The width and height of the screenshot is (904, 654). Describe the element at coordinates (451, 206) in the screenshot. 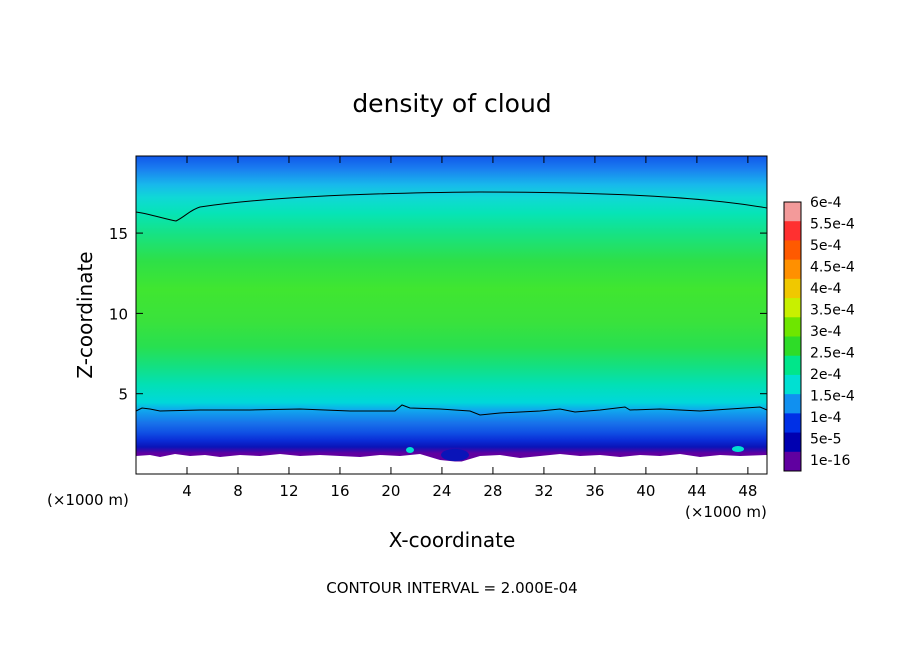

I see `contour-line-upper` at that location.